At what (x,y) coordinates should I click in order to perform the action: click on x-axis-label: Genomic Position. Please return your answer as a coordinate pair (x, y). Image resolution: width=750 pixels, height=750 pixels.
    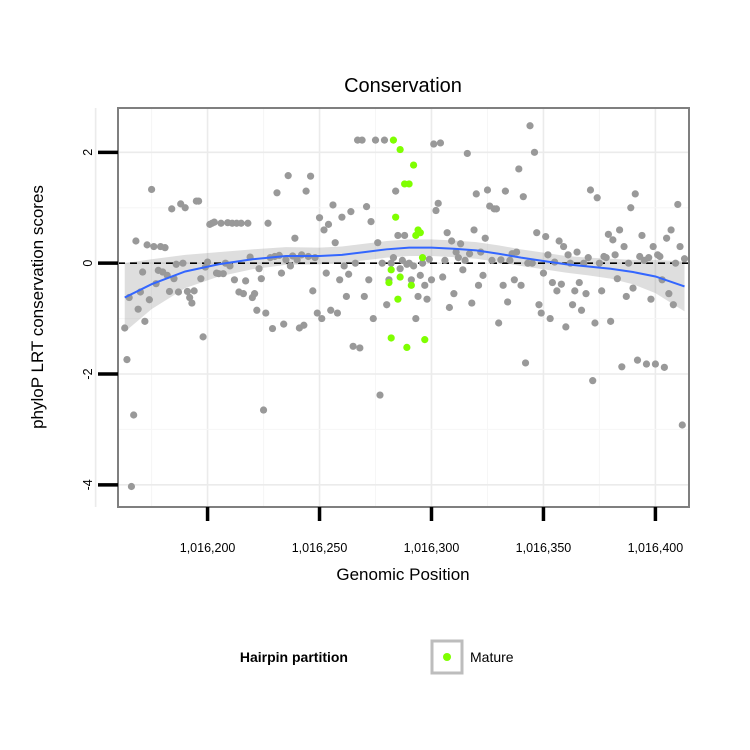
    Looking at the image, I should click on (402, 574).